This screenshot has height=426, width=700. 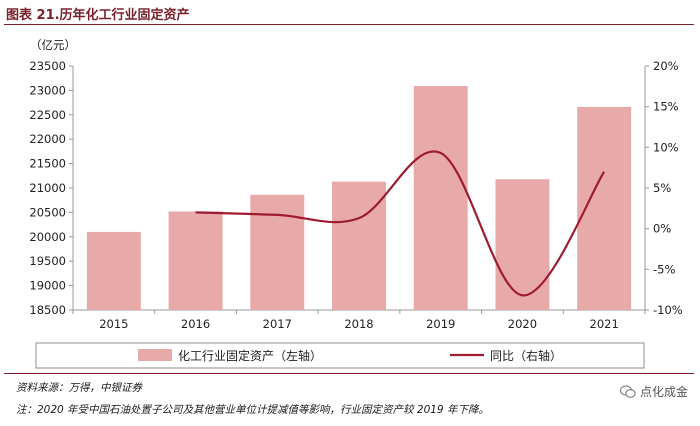 I want to click on left-tick-label: 22000, so click(x=47, y=139).